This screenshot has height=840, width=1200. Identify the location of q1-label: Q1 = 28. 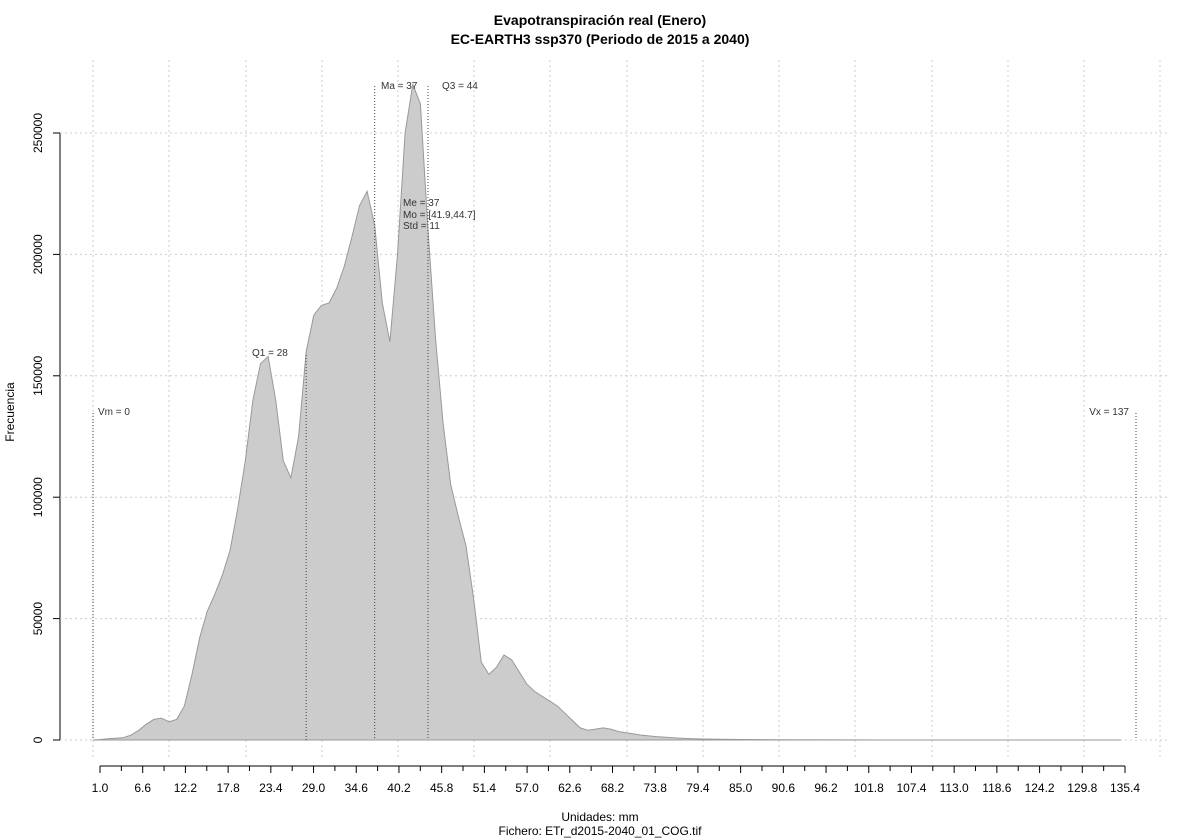
(270, 353).